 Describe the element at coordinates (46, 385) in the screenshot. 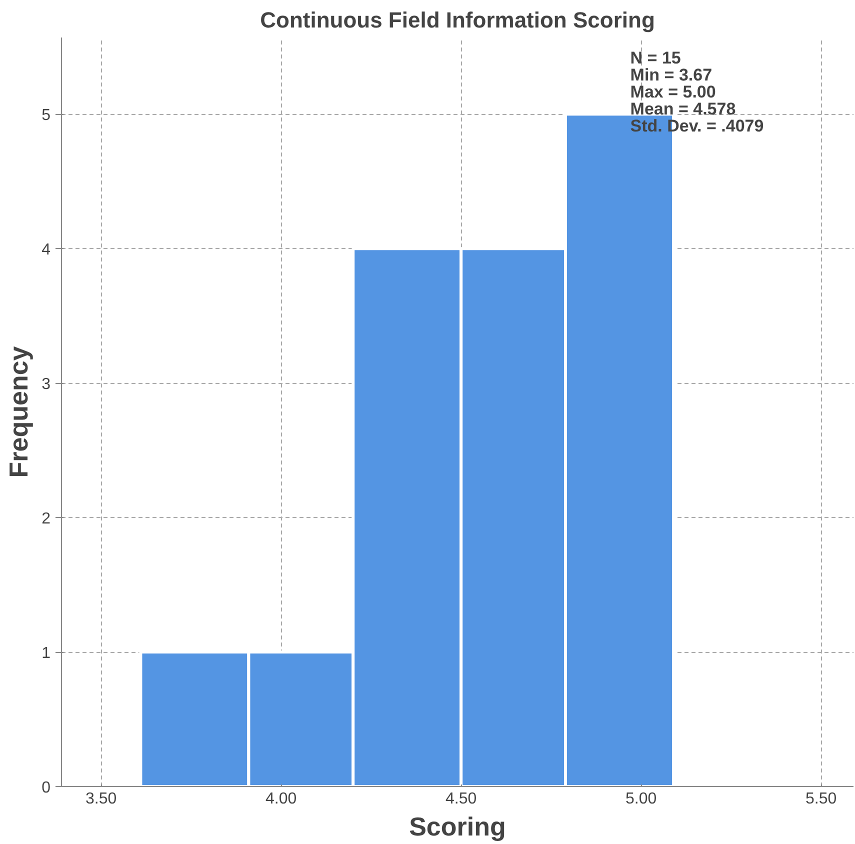

I see `y-tick-label: 3` at that location.